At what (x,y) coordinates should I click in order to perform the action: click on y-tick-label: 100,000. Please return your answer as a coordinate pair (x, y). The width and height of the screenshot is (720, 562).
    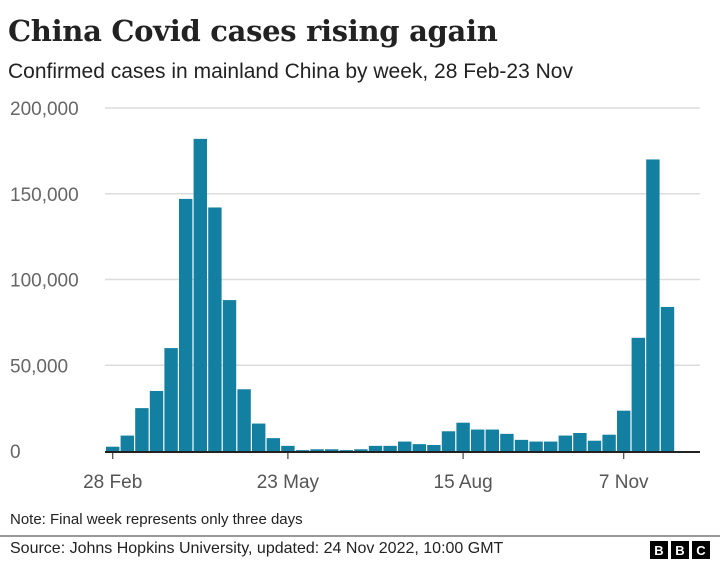
    Looking at the image, I should click on (44, 281).